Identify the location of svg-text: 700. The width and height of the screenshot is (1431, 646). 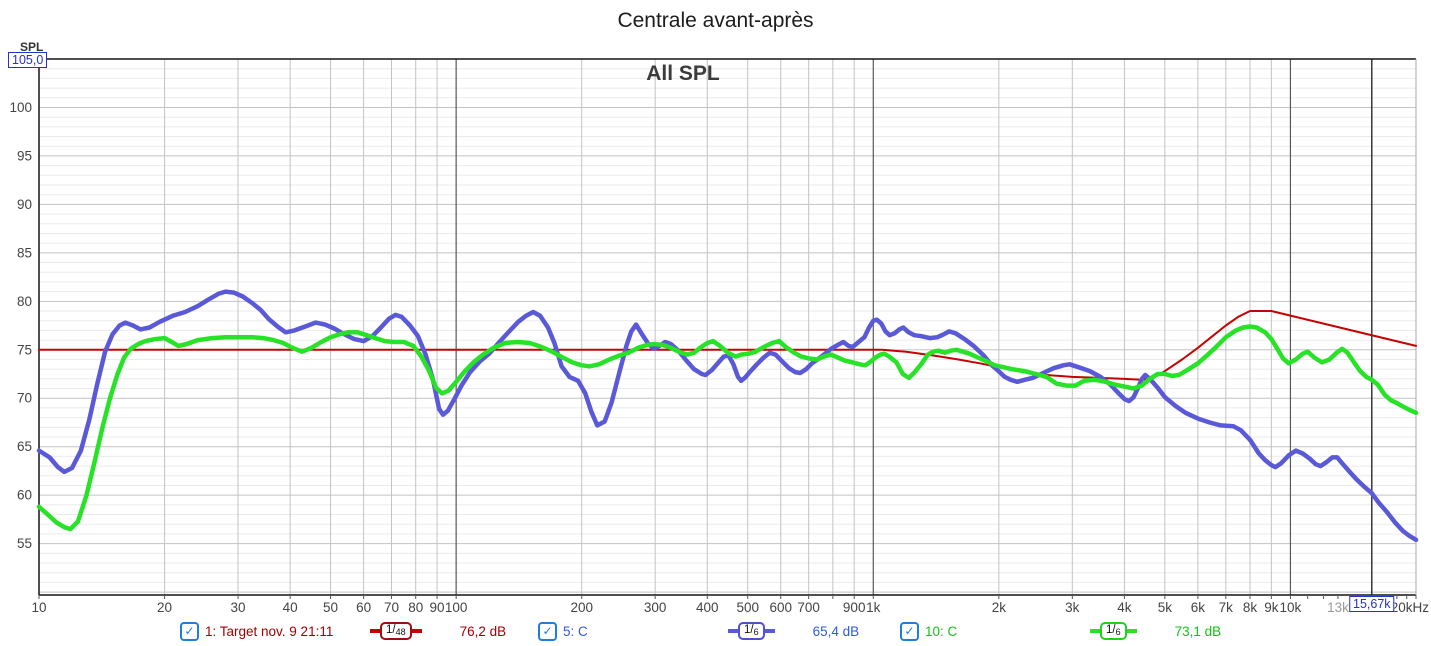
(808, 607).